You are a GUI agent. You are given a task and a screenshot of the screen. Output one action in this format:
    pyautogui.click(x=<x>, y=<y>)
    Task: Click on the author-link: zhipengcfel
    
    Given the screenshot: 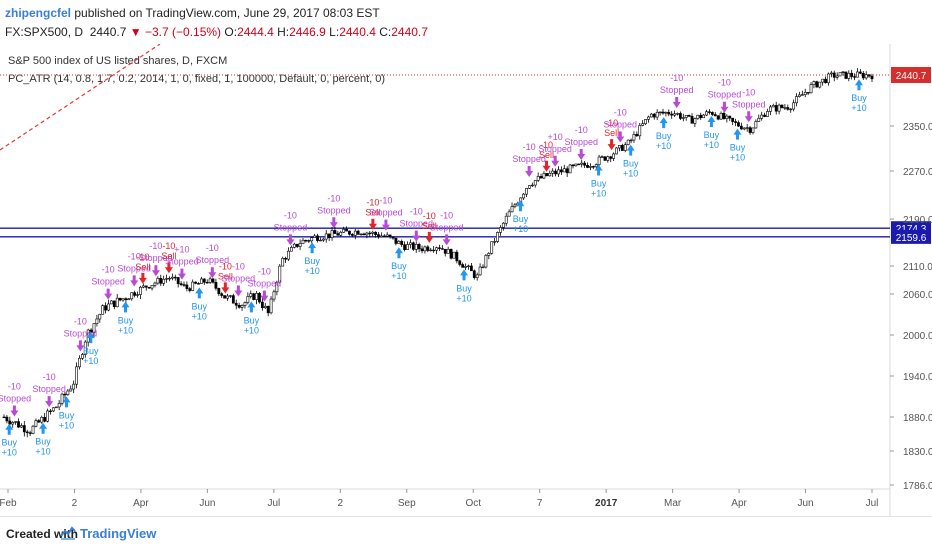 What is the action you would take?
    pyautogui.click(x=38, y=13)
    